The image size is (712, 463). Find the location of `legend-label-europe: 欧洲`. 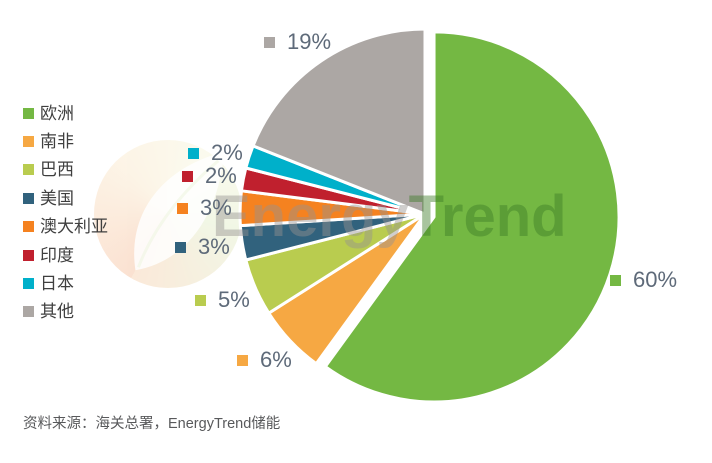

legend-label-europe: 欧洲 is located at coordinates (57, 113).